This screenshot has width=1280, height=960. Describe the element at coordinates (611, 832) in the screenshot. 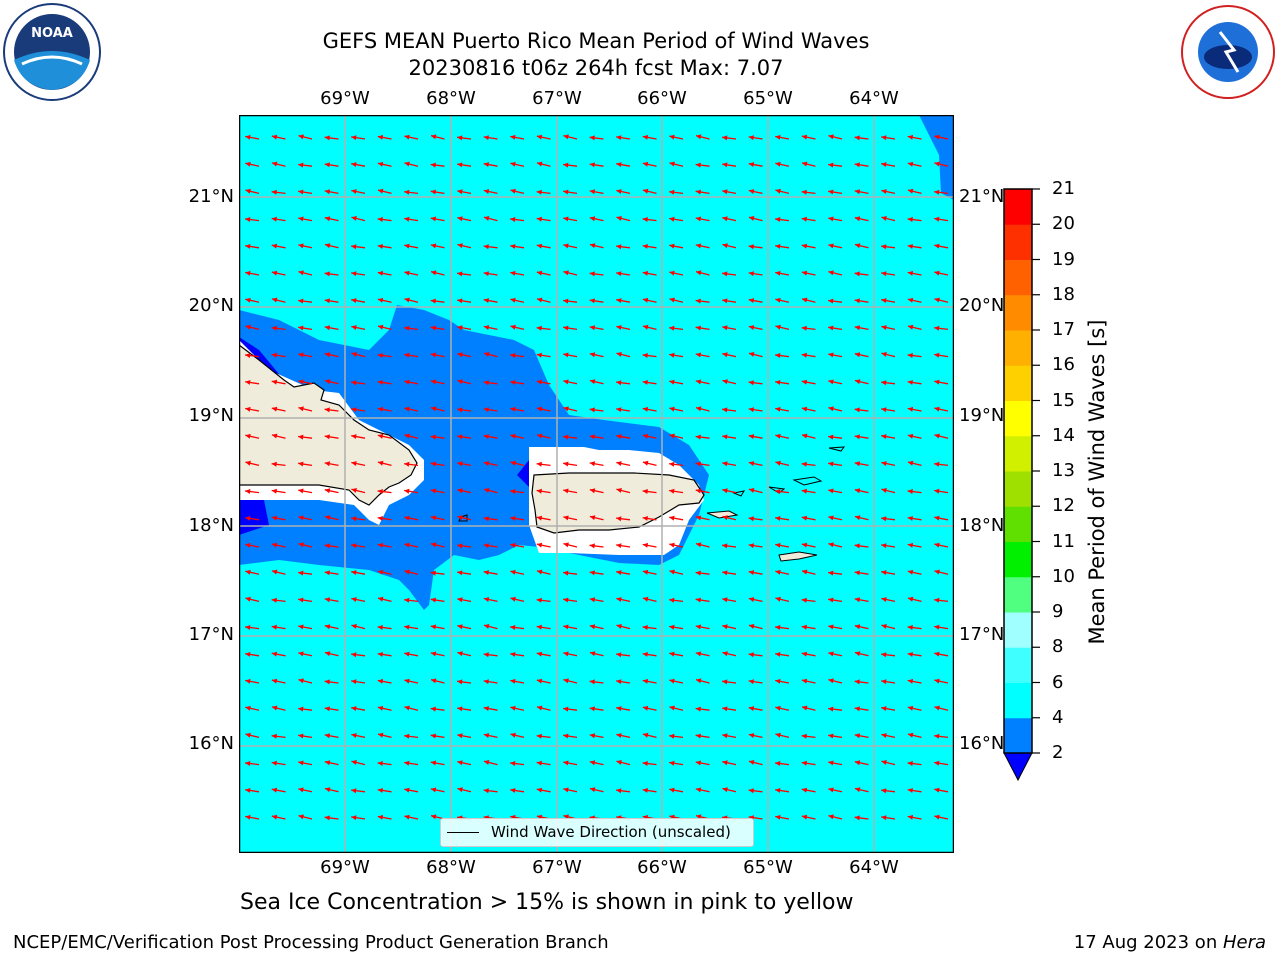

I see `legend-label: Wind Wave Direction (unscaled)` at that location.